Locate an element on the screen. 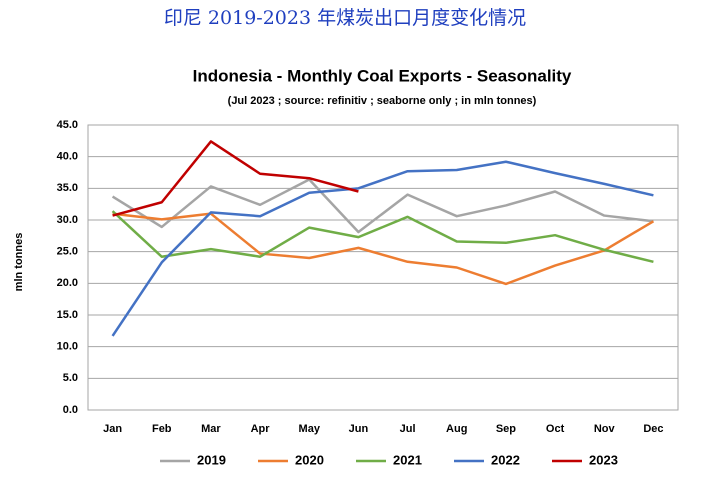 The height and width of the screenshot is (487, 716). x-tick-label: Sep is located at coordinates (506, 429).